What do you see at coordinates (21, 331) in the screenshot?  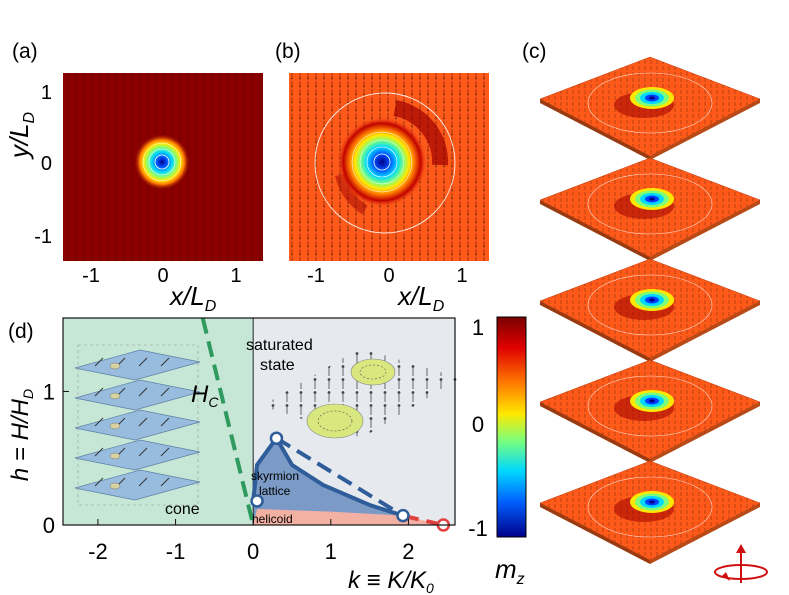 I see `panel-d-label: (d)` at bounding box center [21, 331].